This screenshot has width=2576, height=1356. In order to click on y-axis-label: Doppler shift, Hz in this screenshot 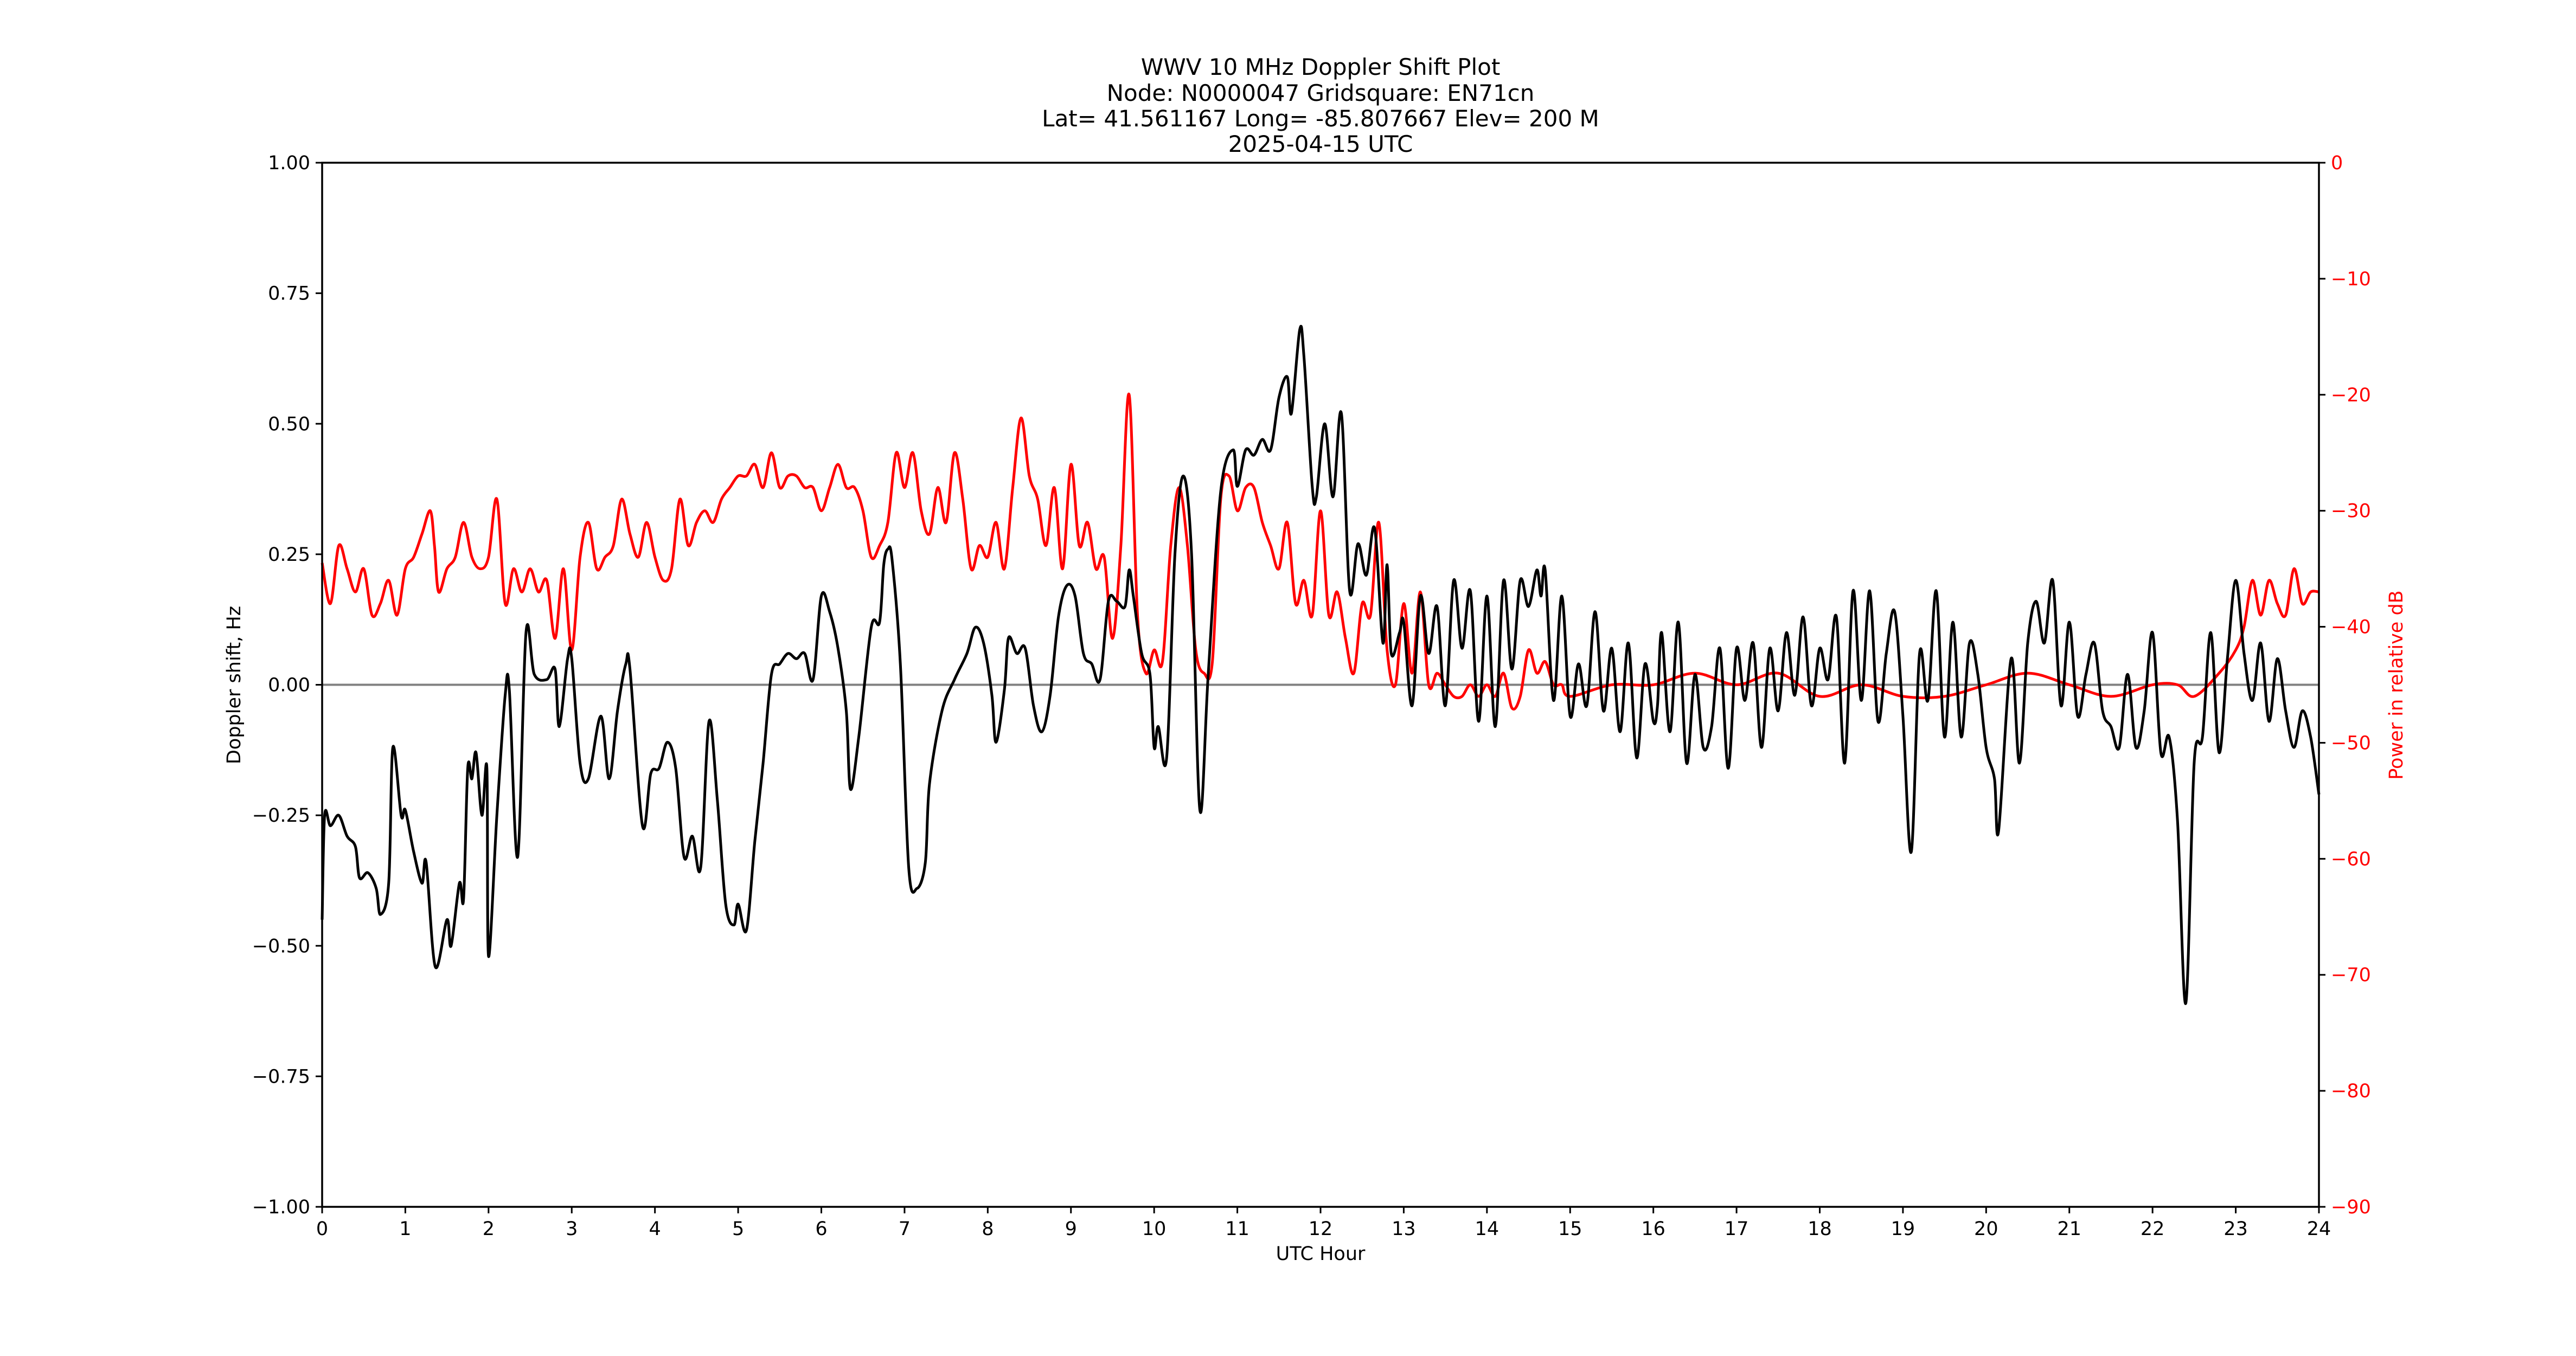, I will do `click(234, 685)`.